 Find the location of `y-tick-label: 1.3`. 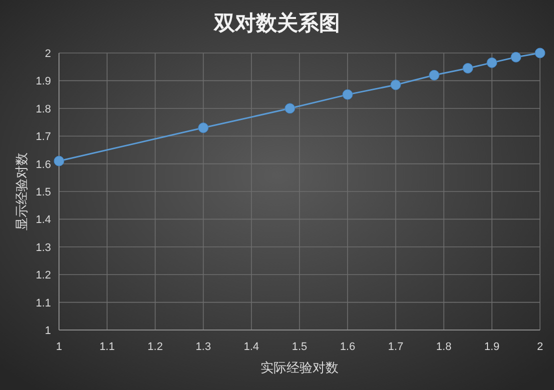

y-tick-label: 1.3 is located at coordinates (43, 248).